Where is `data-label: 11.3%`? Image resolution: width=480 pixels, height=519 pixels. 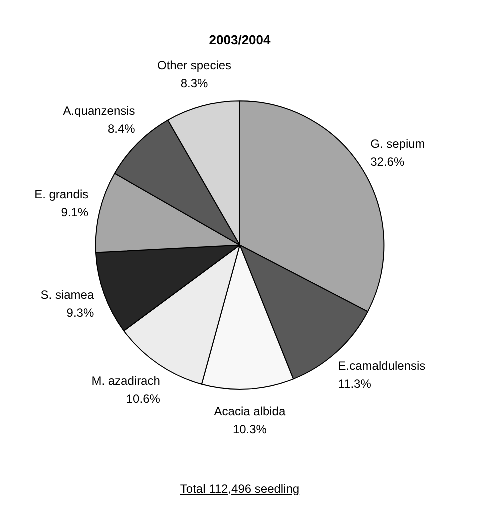
data-label: 11.3% is located at coordinates (355, 384).